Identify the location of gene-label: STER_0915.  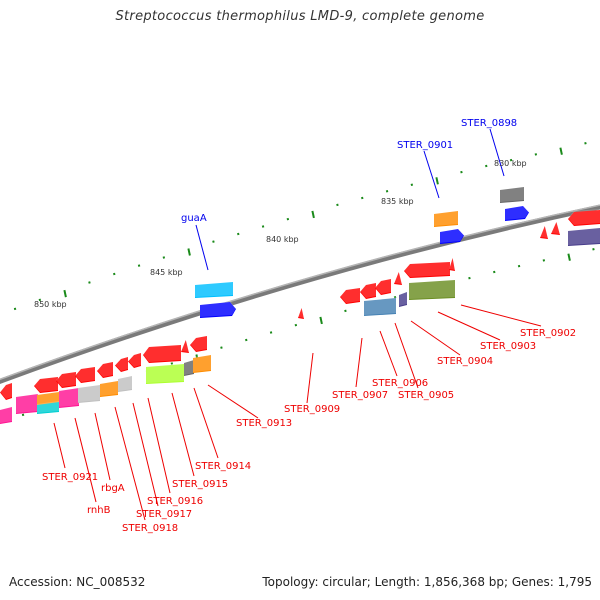
(200, 484).